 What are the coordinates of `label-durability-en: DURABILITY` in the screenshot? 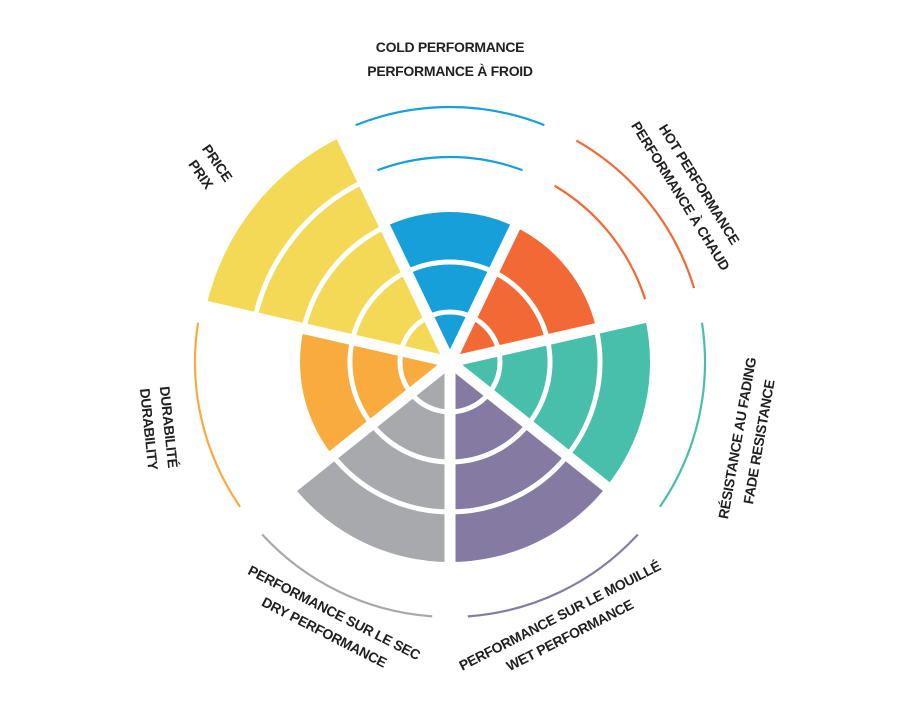 It's located at (149, 430).